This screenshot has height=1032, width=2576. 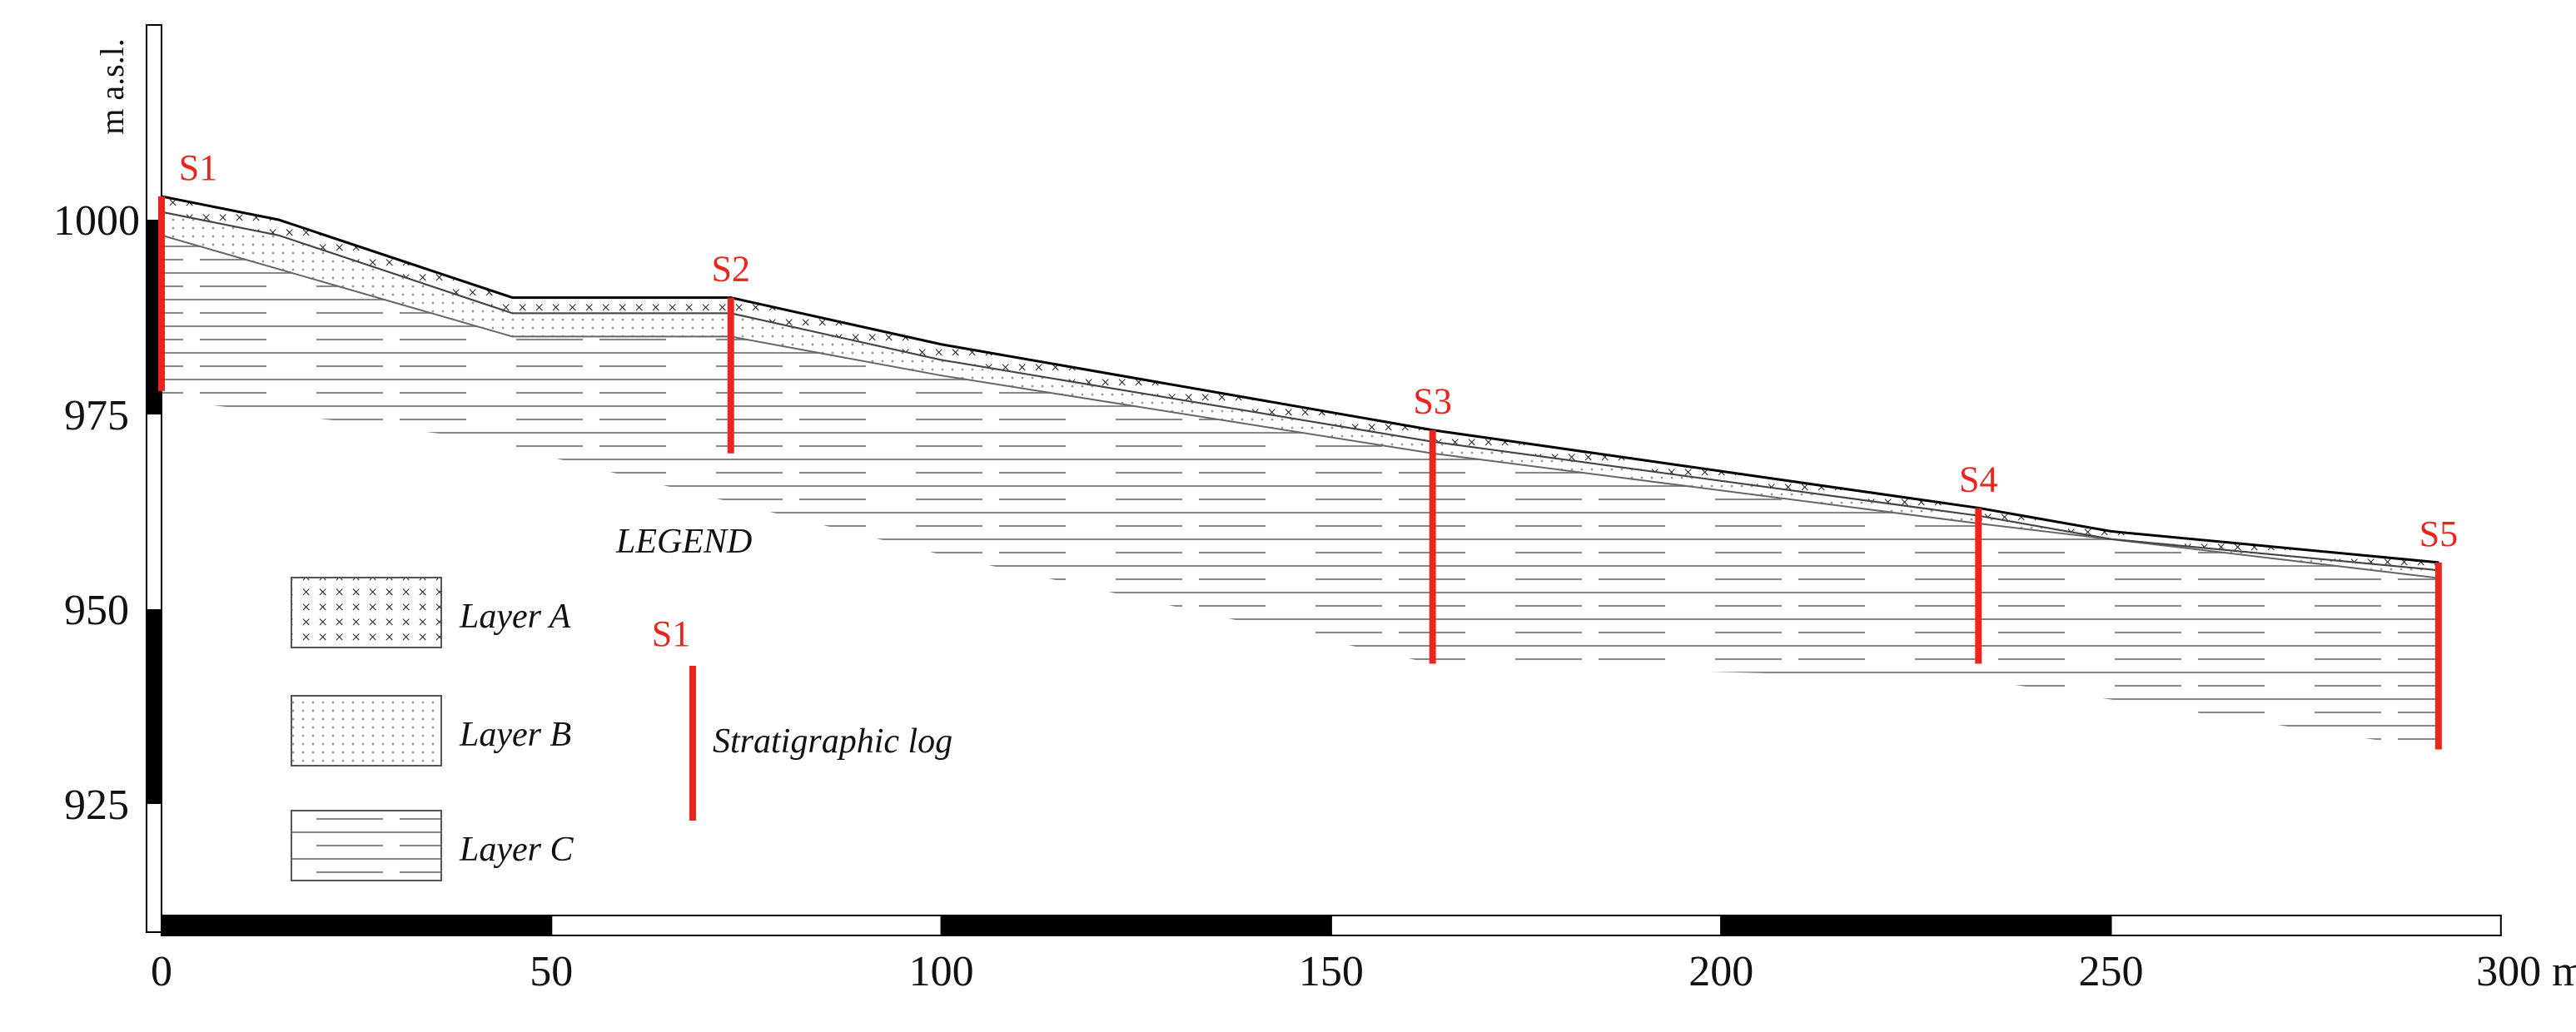 What do you see at coordinates (2111, 971) in the screenshot?
I see `x-tick-label: 250` at bounding box center [2111, 971].